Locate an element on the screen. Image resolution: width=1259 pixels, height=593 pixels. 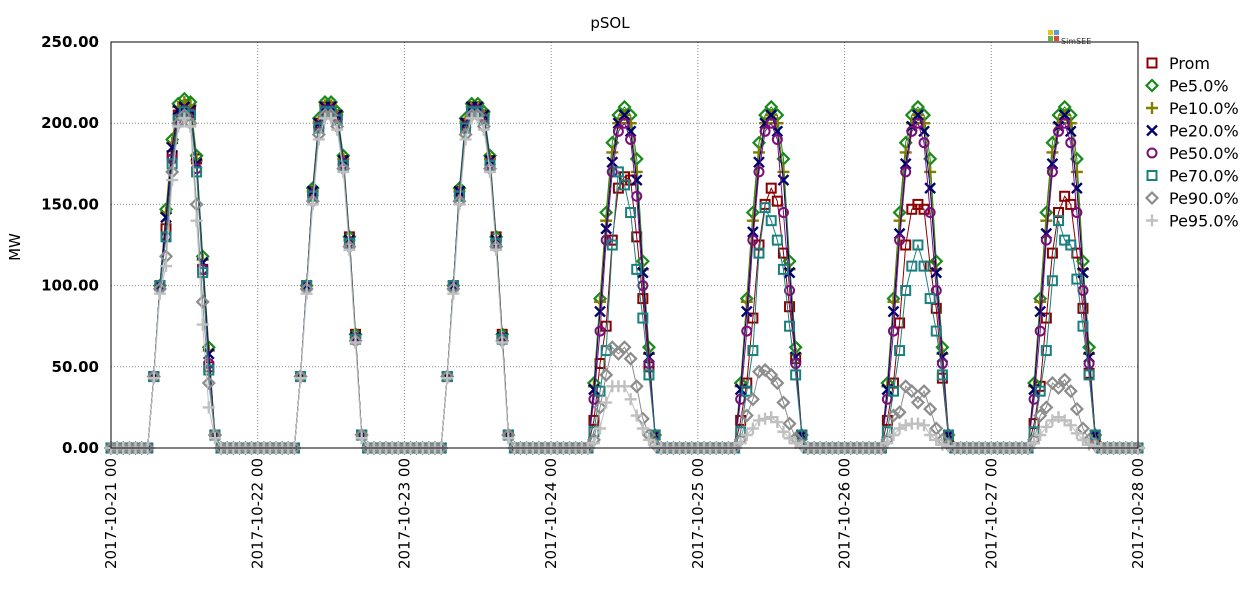
y-axis-label: MW is located at coordinates (15, 247).